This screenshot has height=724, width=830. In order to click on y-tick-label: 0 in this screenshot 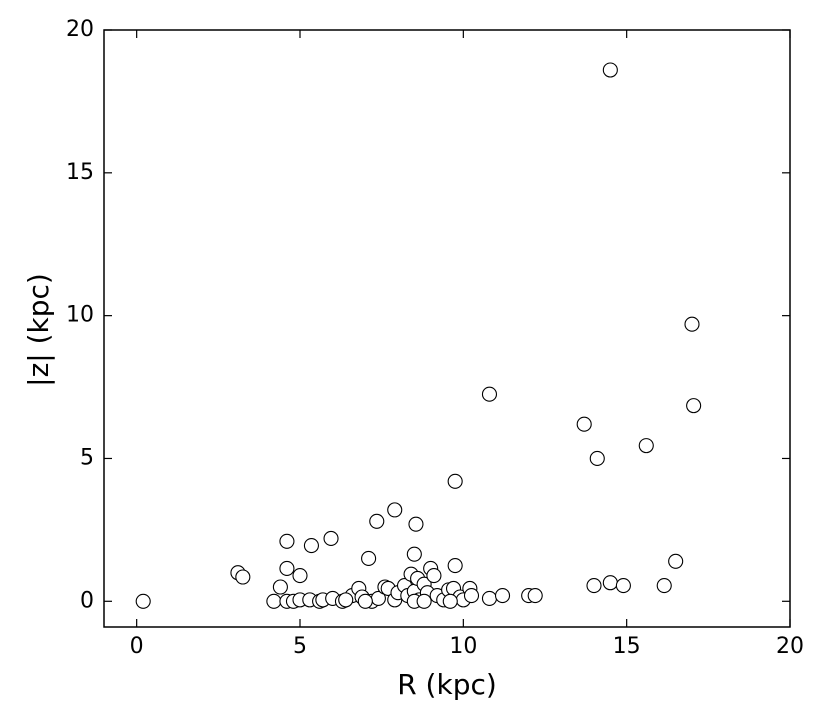, I will do `click(87, 600)`.